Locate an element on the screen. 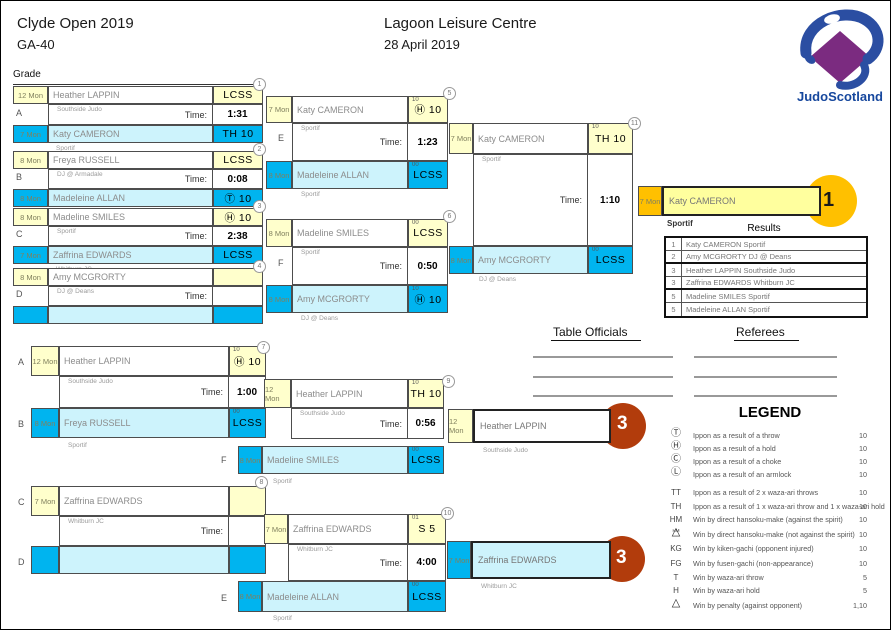  match-number-badge: 2 is located at coordinates (259, 149).